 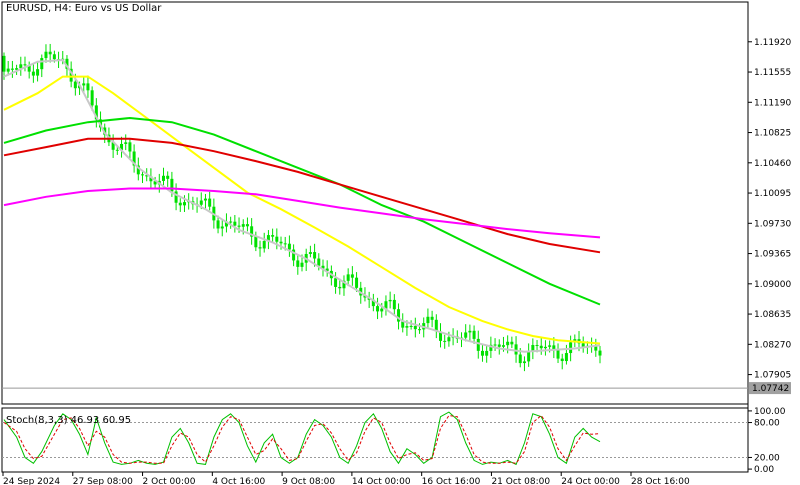 What do you see at coordinates (772, 103) in the screenshot?
I see `price-tick-label: 1.11190` at bounding box center [772, 103].